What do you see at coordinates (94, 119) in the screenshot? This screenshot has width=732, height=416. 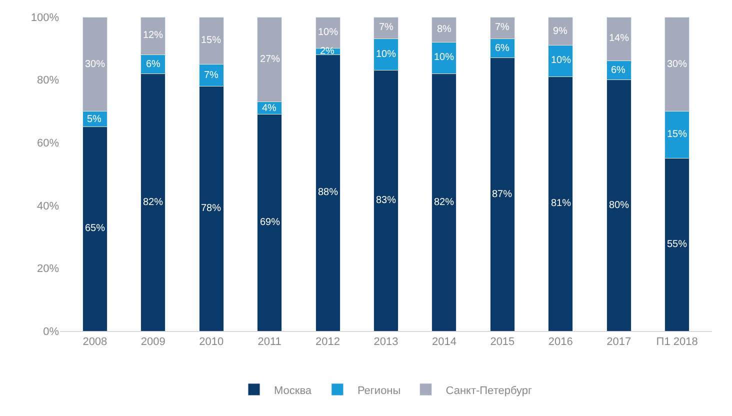 I see `data-label: 5%` at bounding box center [94, 119].